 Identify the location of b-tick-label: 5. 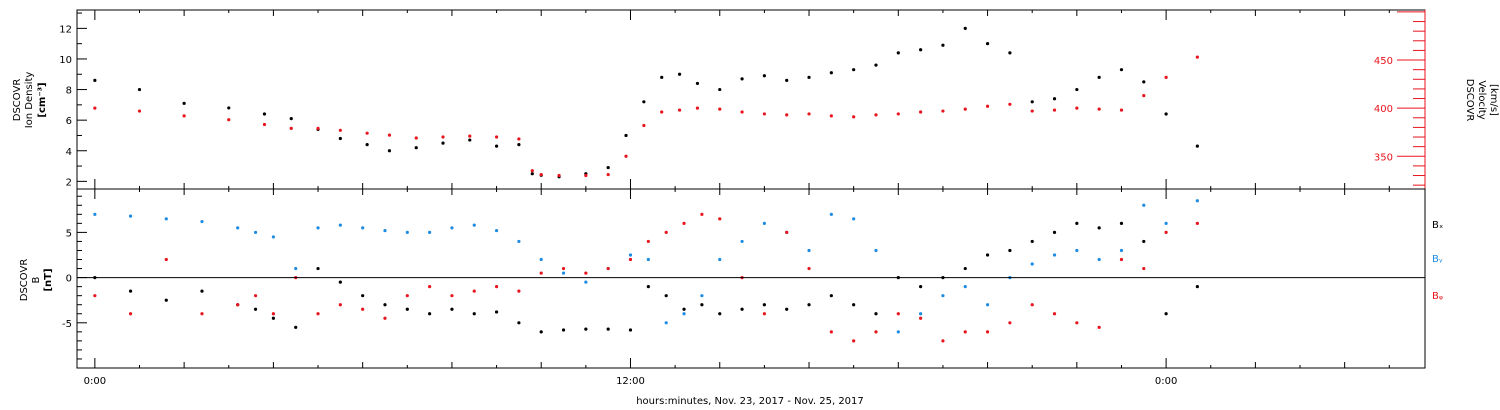
(69, 233).